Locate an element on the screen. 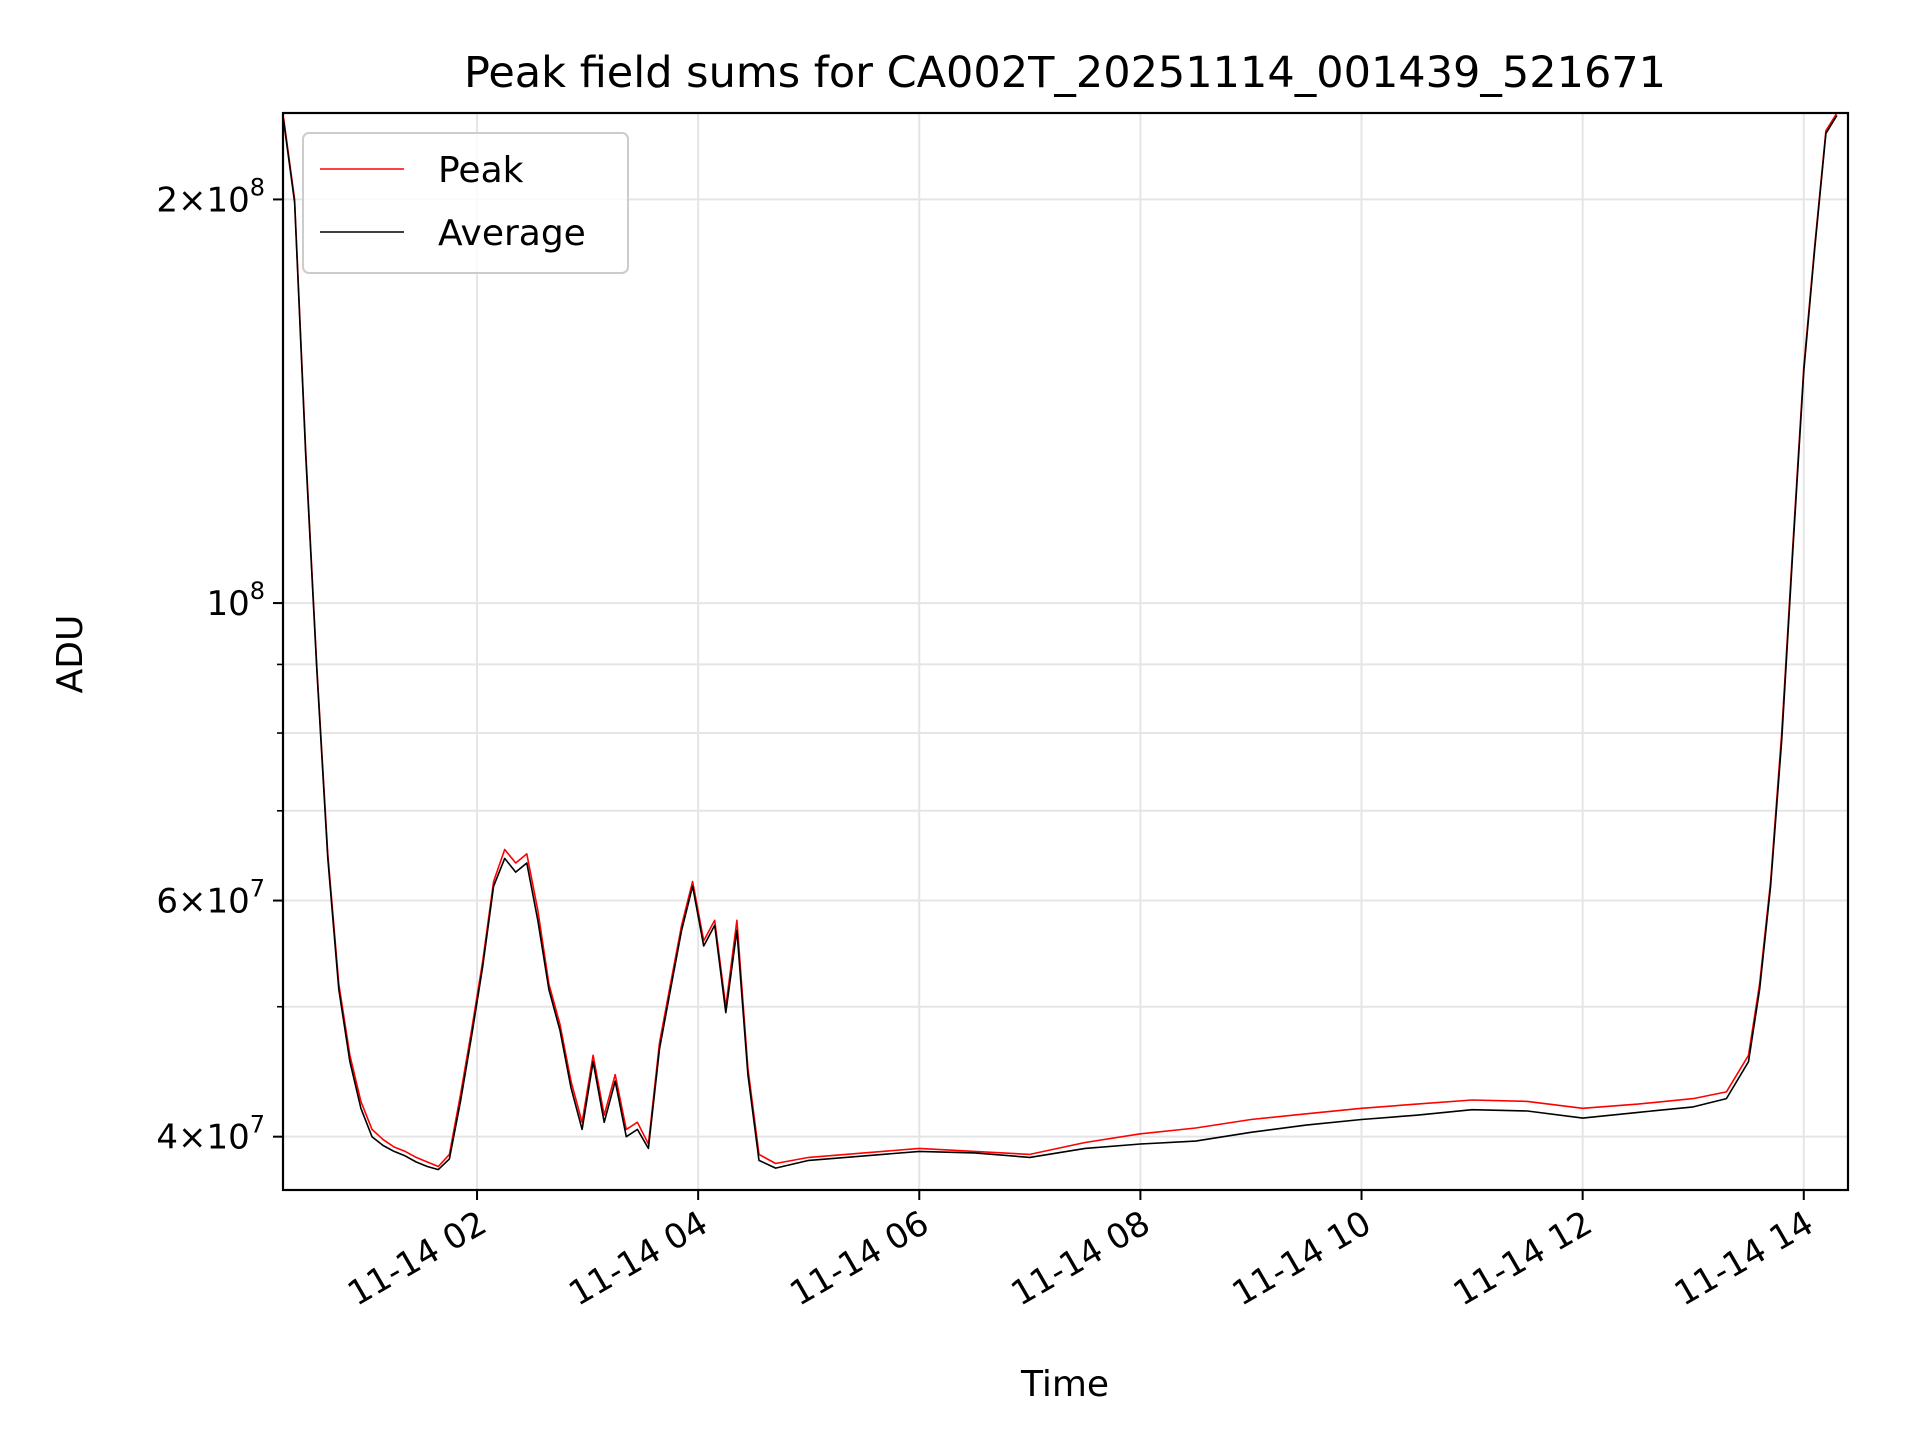 This screenshot has height=1440, width=1920. legend: Peak Average is located at coordinates (465, 203).